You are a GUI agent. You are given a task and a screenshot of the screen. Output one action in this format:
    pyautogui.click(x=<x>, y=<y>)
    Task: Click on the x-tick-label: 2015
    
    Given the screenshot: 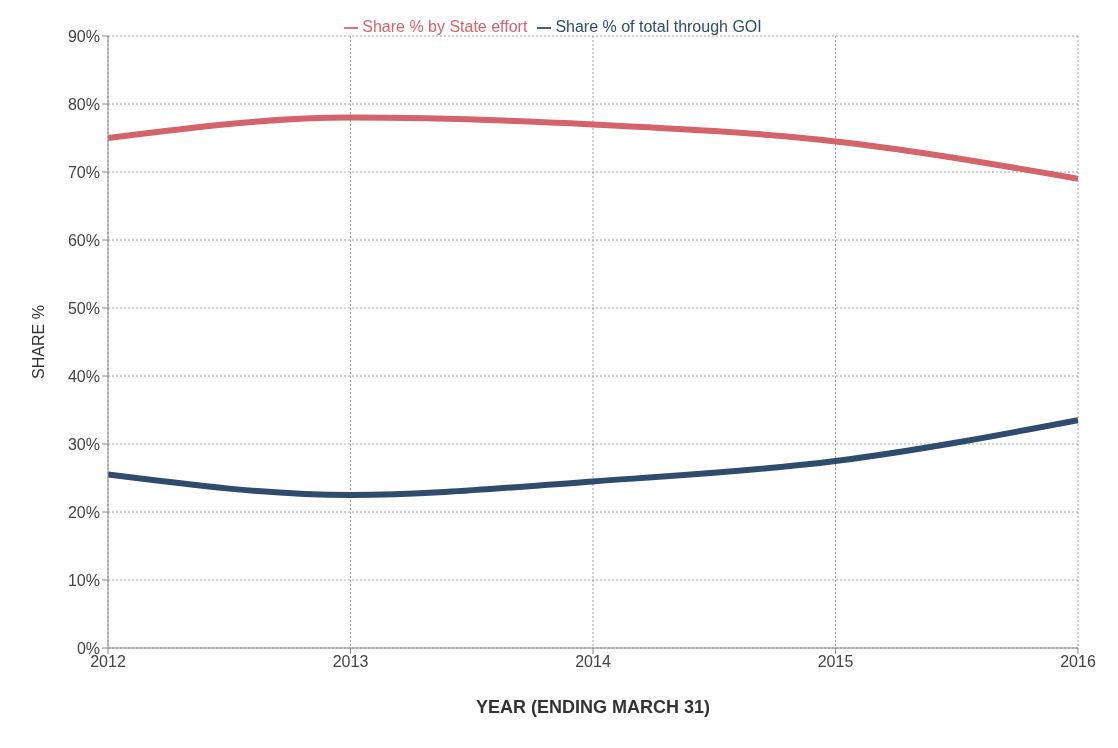 What is the action you would take?
    pyautogui.click(x=835, y=662)
    